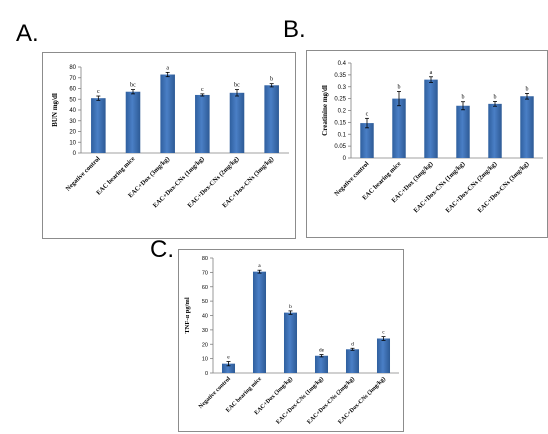 Image resolution: width=548 pixels, height=434 pixels. What do you see at coordinates (162, 249) in the screenshot?
I see `panel-label-c: C.` at bounding box center [162, 249].